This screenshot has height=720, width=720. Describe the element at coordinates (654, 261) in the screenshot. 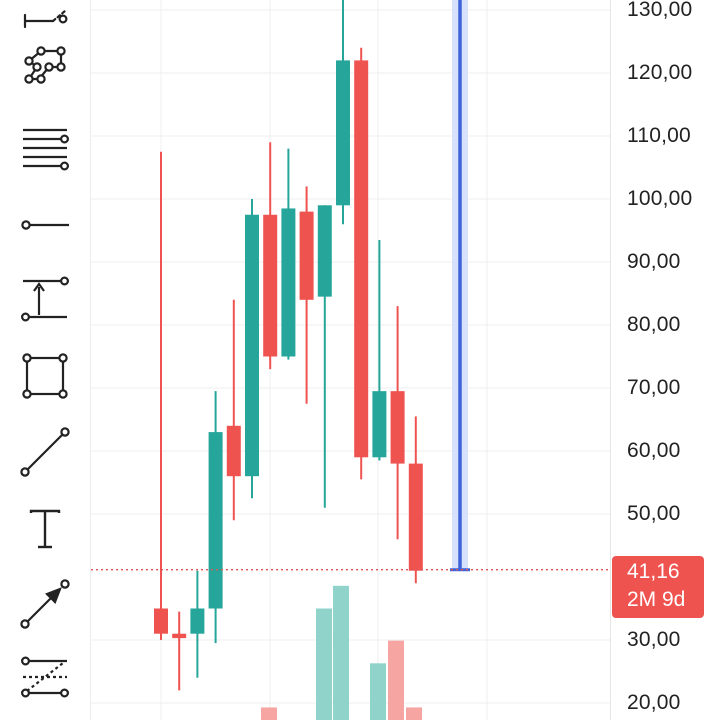

I see `price-tick-label: 90,00` at that location.